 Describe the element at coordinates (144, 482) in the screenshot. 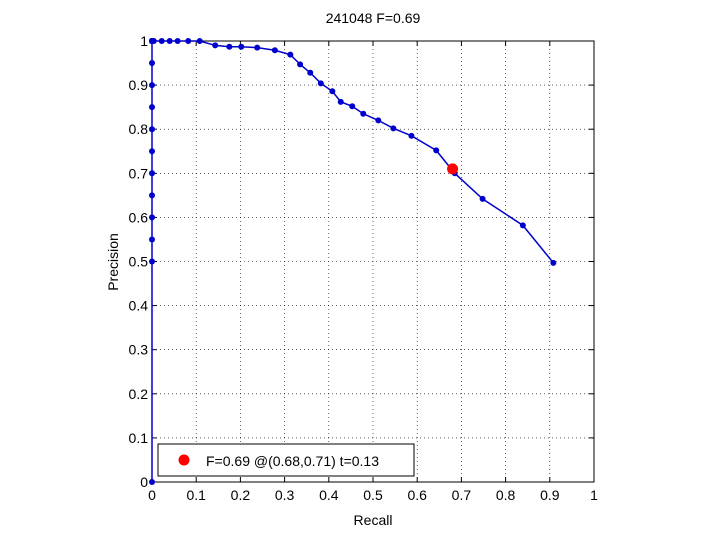

I see `y-tick-label: 0` at that location.